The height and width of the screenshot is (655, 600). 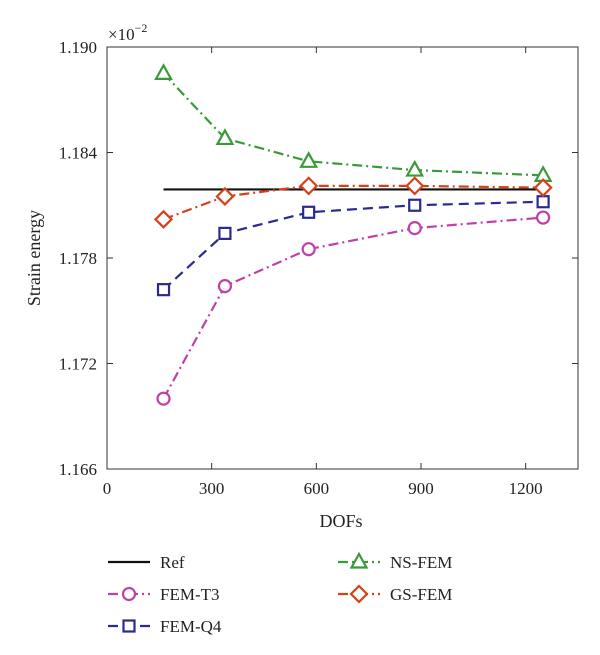 I want to click on series-gs-fem, so click(x=353, y=202).